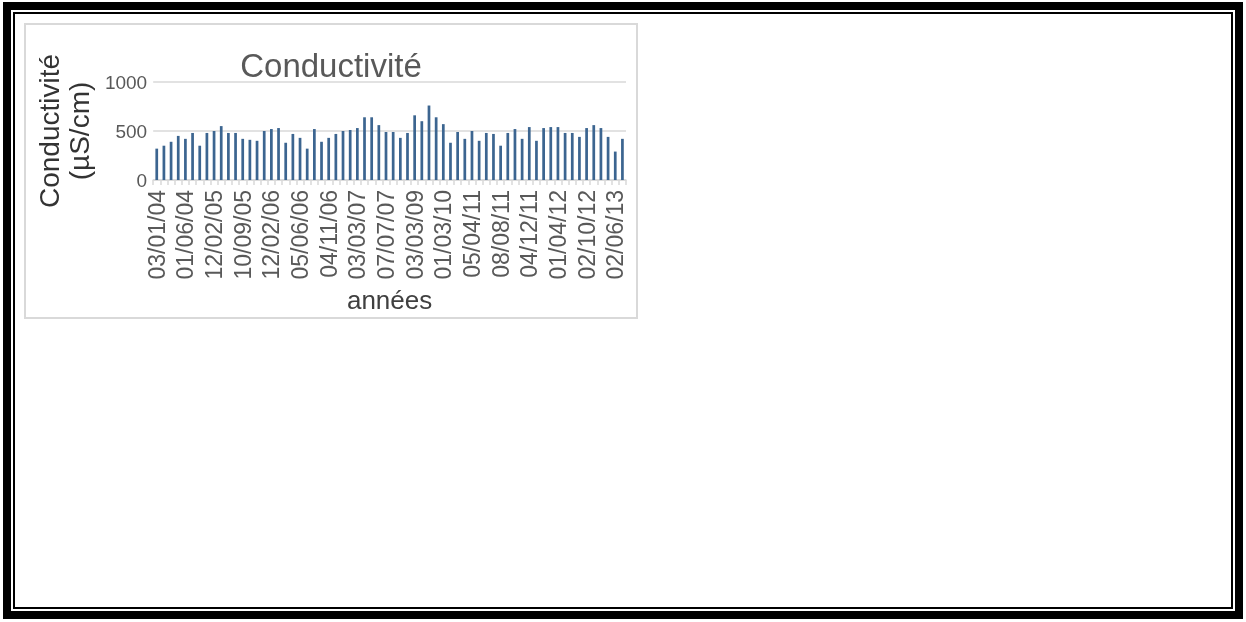 The height and width of the screenshot is (622, 1246). I want to click on x-tick-label: 01/06/04, so click(185, 234).